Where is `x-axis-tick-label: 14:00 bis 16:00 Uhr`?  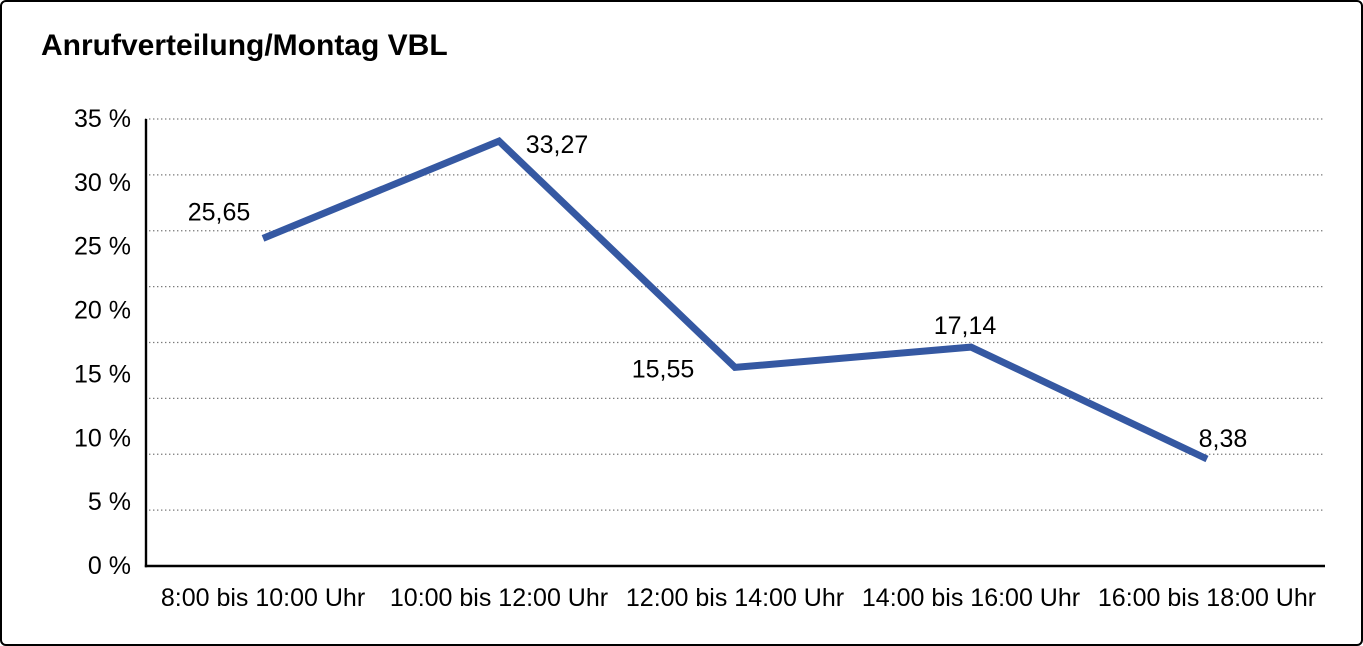 x-axis-tick-label: 14:00 bis 16:00 Uhr is located at coordinates (971, 598).